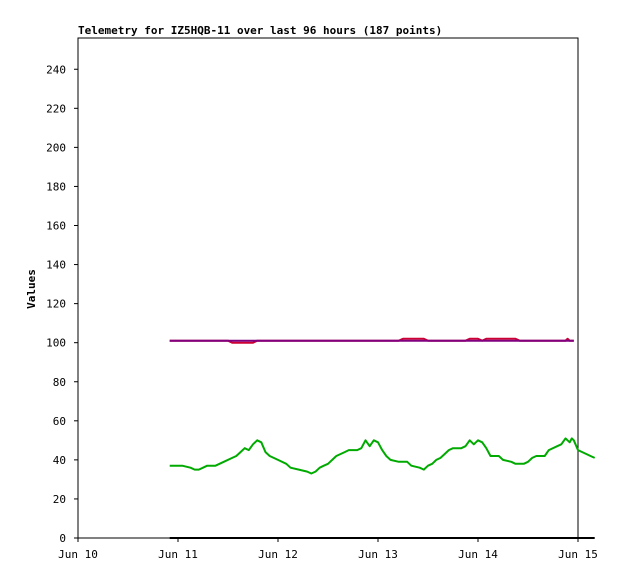  Describe the element at coordinates (56, 304) in the screenshot. I see `y-tick-label: 120` at that location.